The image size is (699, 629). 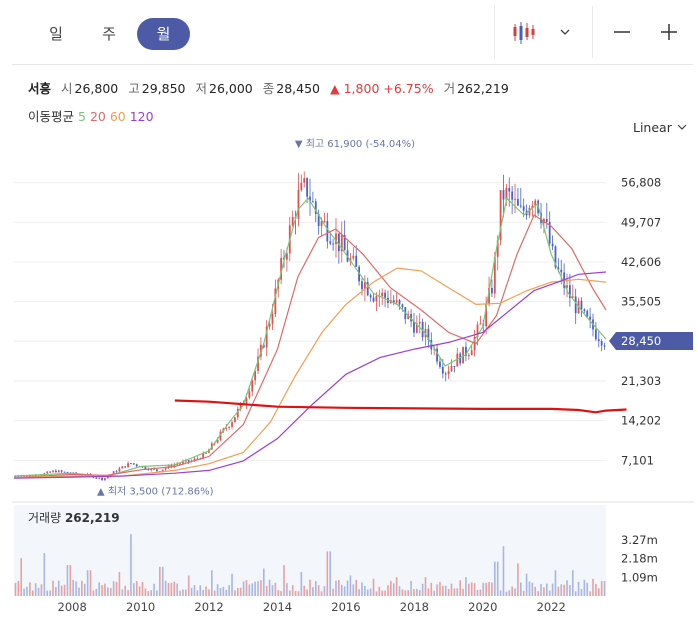 I want to click on y-tick-label: 49,707, so click(x=641, y=222).